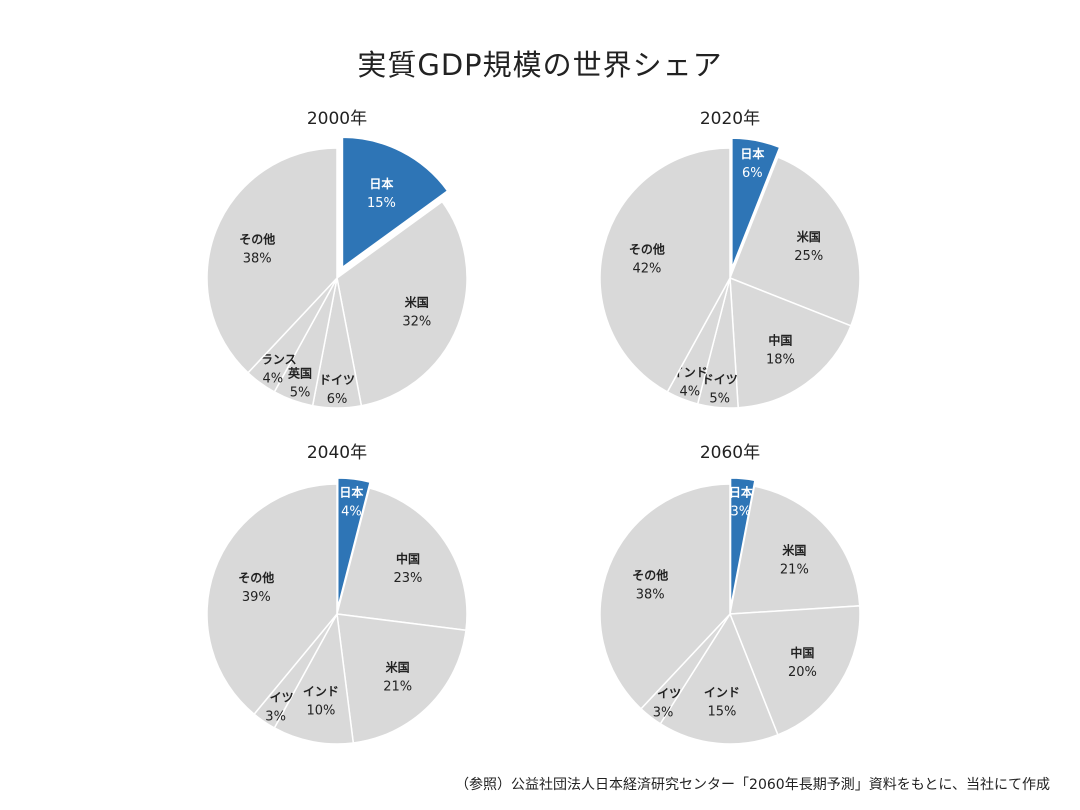 Image resolution: width=1080 pixels, height=810 pixels. I want to click on slice-value-label: 42%, so click(646, 269).